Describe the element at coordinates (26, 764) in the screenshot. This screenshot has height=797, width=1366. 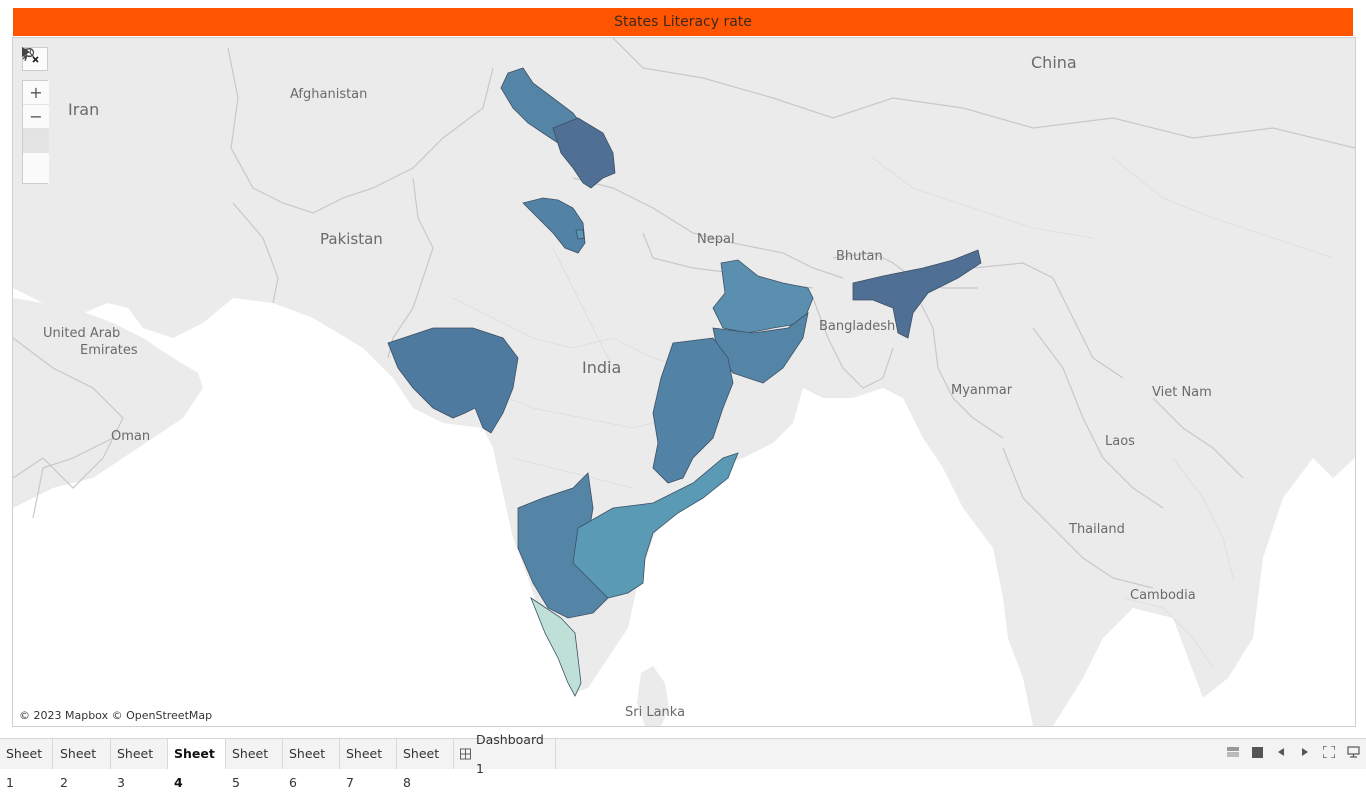
I see `tab-sheet-1: Sheet 1` at that location.